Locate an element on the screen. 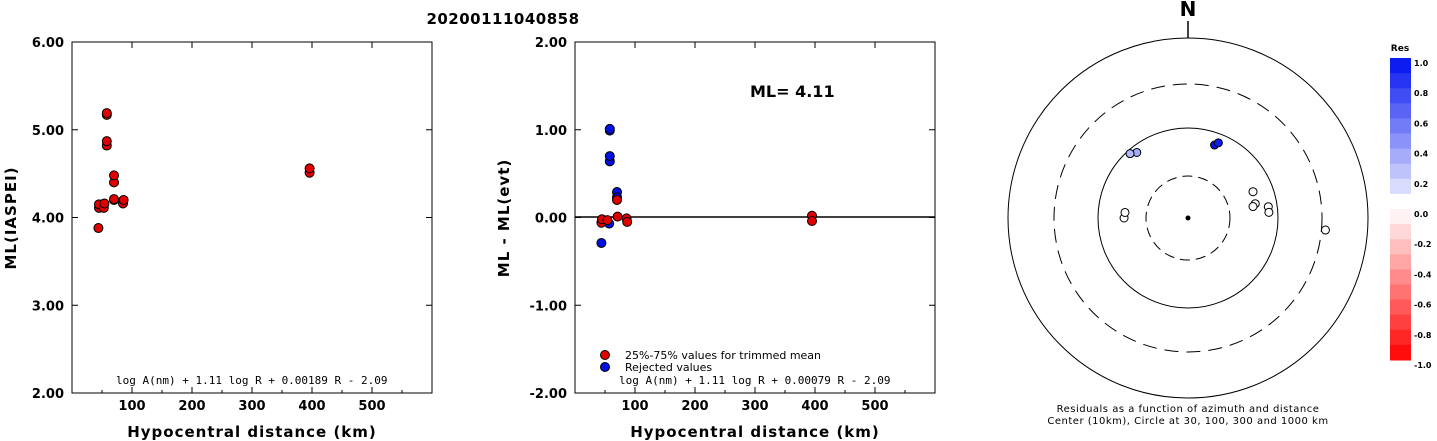  y-tick-label: 0.00 is located at coordinates (551, 219).